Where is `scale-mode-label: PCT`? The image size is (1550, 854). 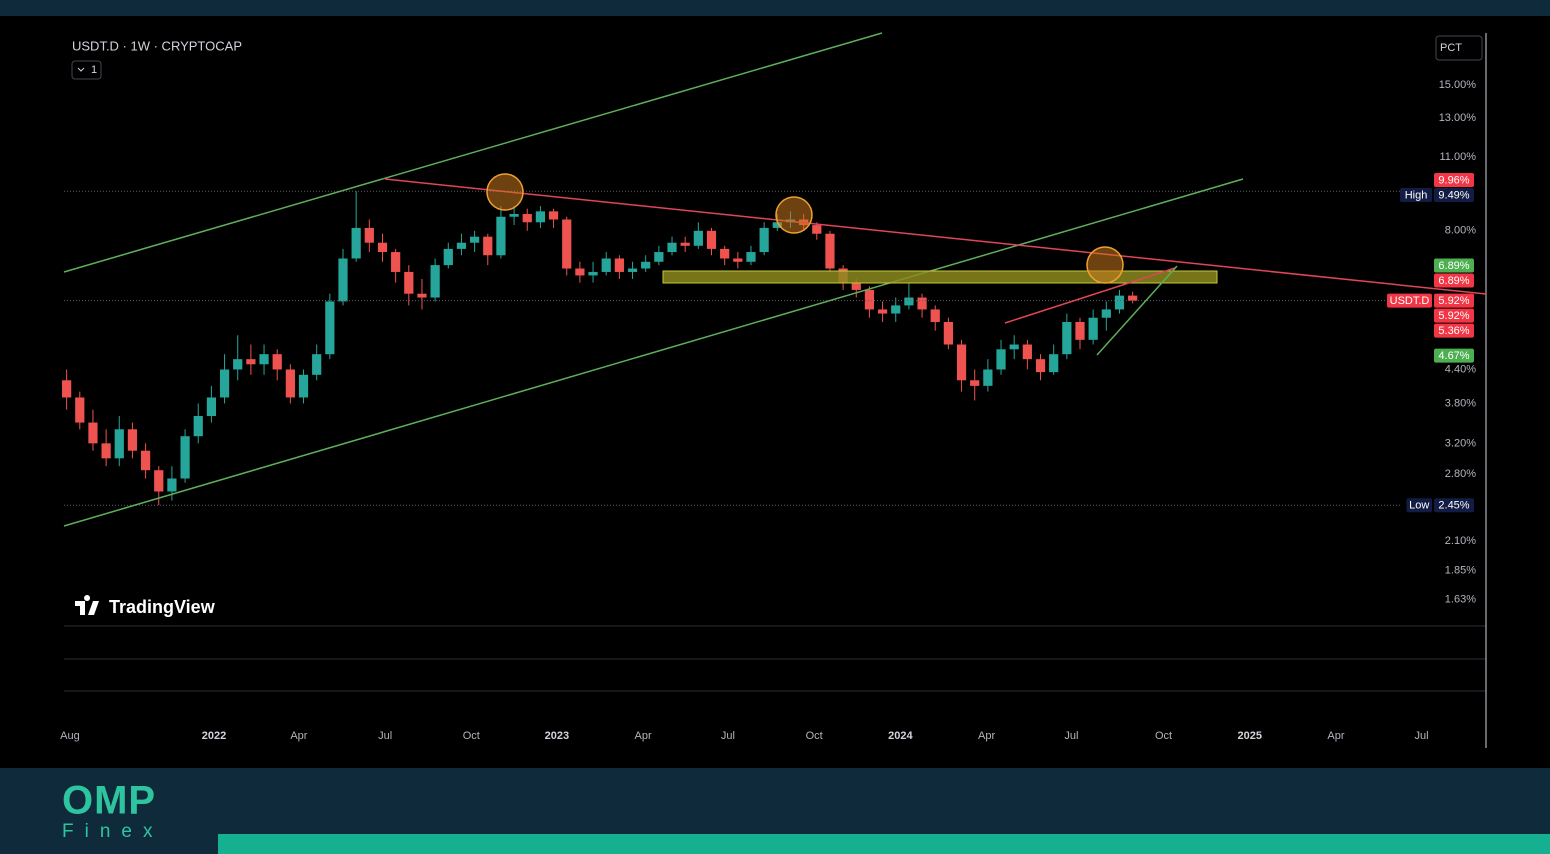 scale-mode-label: PCT is located at coordinates (1451, 48).